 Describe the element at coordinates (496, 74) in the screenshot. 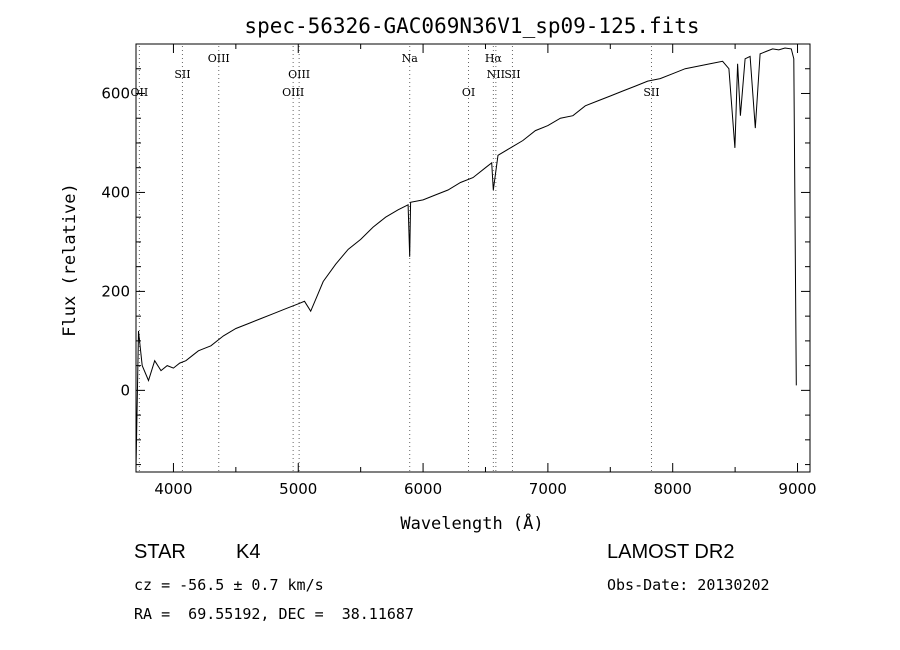

I see `marker-label-8: NII` at that location.